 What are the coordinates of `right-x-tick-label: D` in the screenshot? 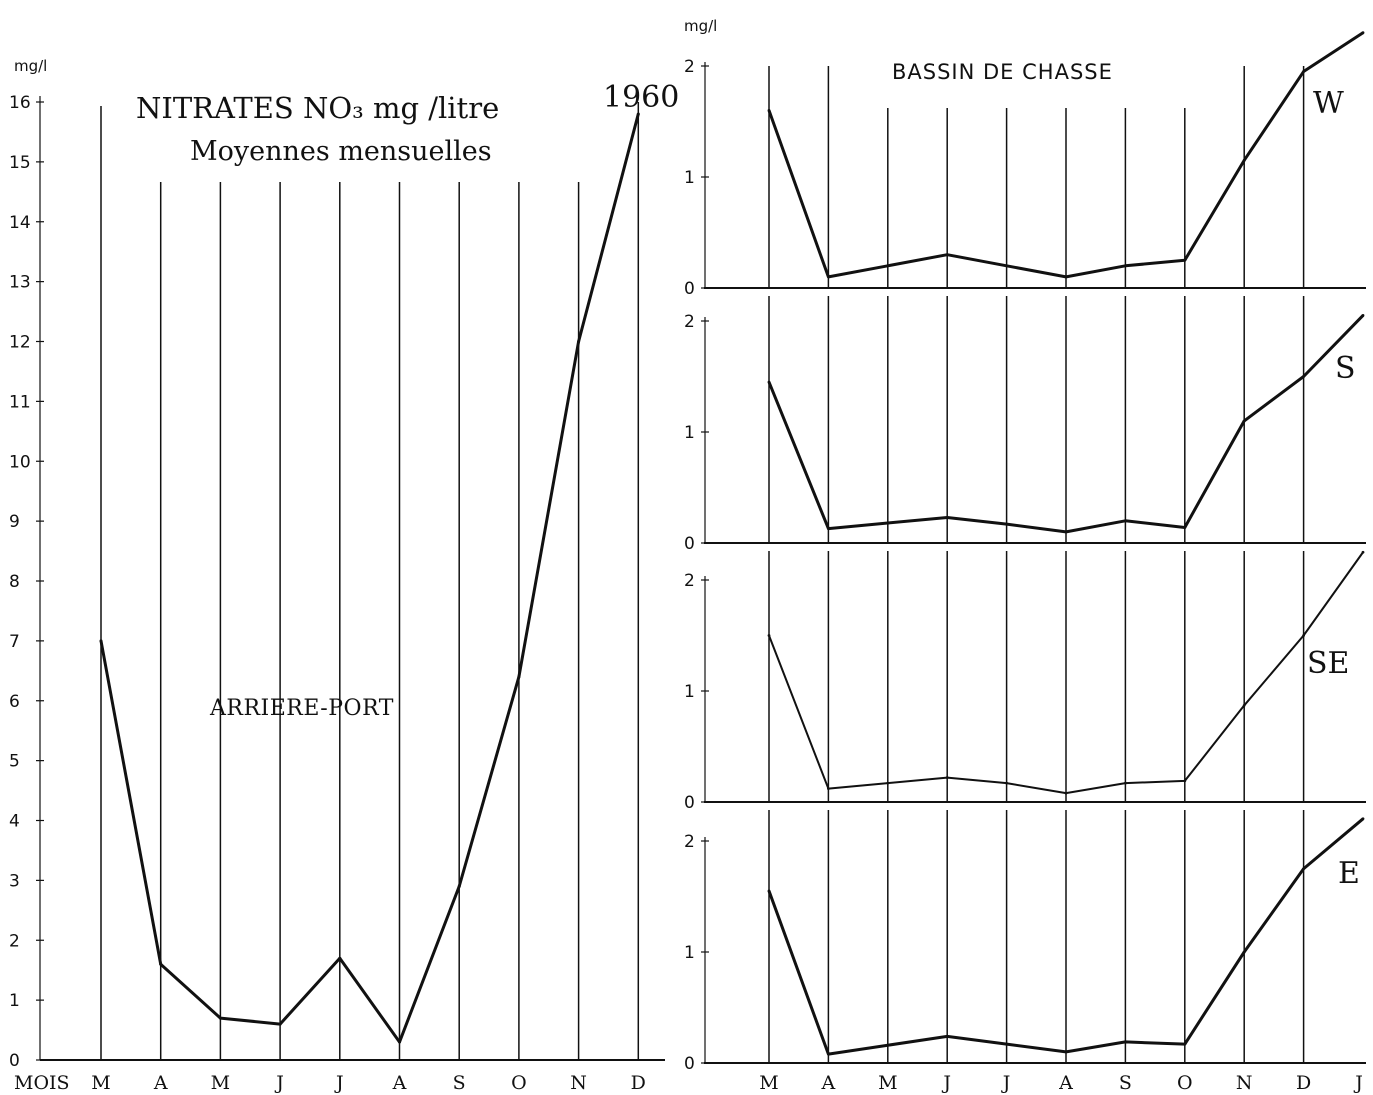 It's located at (1303, 1083).